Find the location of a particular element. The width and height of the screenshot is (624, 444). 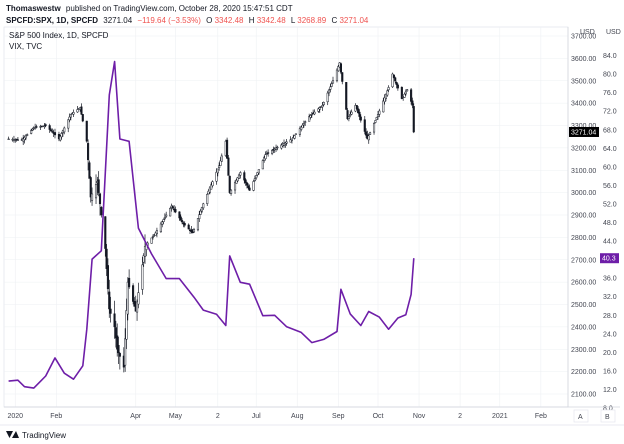

symbol: SPCFD:SPX, 1D, SPCFD is located at coordinates (52, 20).